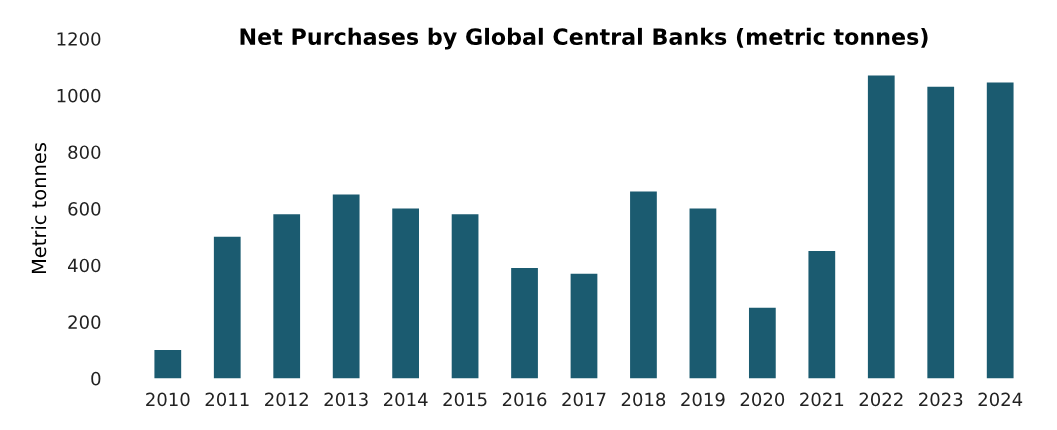 The image size is (1057, 430). Describe the element at coordinates (84, 209) in the screenshot. I see `y-tick-label: 600` at that location.